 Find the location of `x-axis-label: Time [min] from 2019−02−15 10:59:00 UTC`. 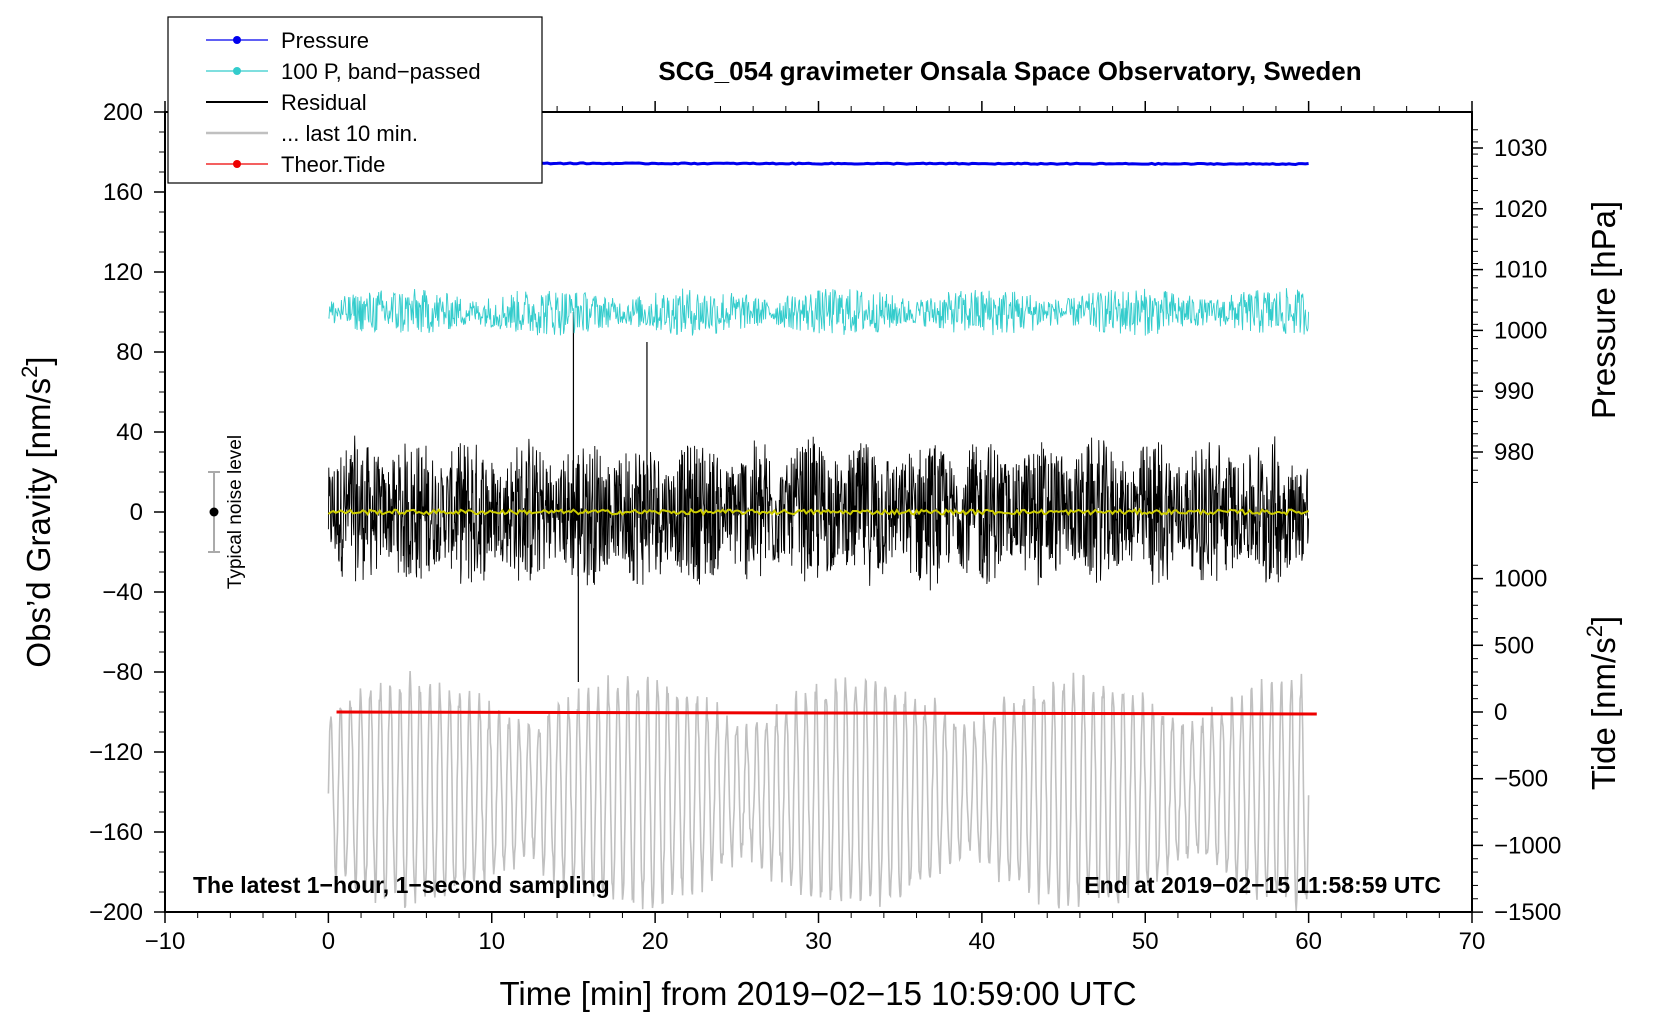

x-axis-label: Time [min] from 2019−02−15 10:59:00 UTC is located at coordinates (817, 993).